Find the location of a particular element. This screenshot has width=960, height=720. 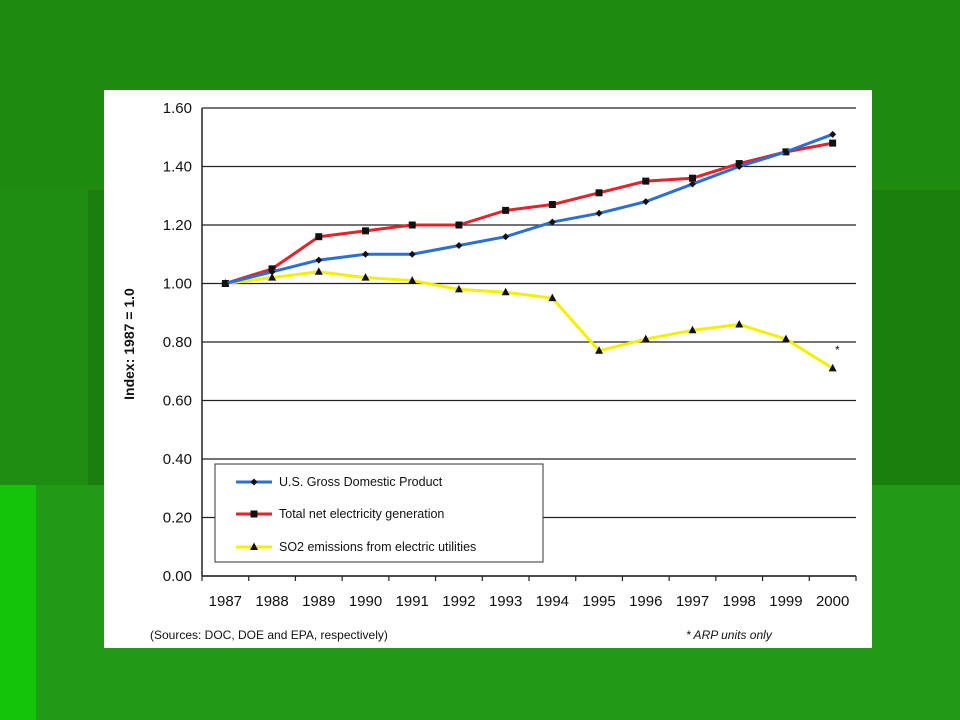

x-tick-label: 1990 is located at coordinates (365, 601).